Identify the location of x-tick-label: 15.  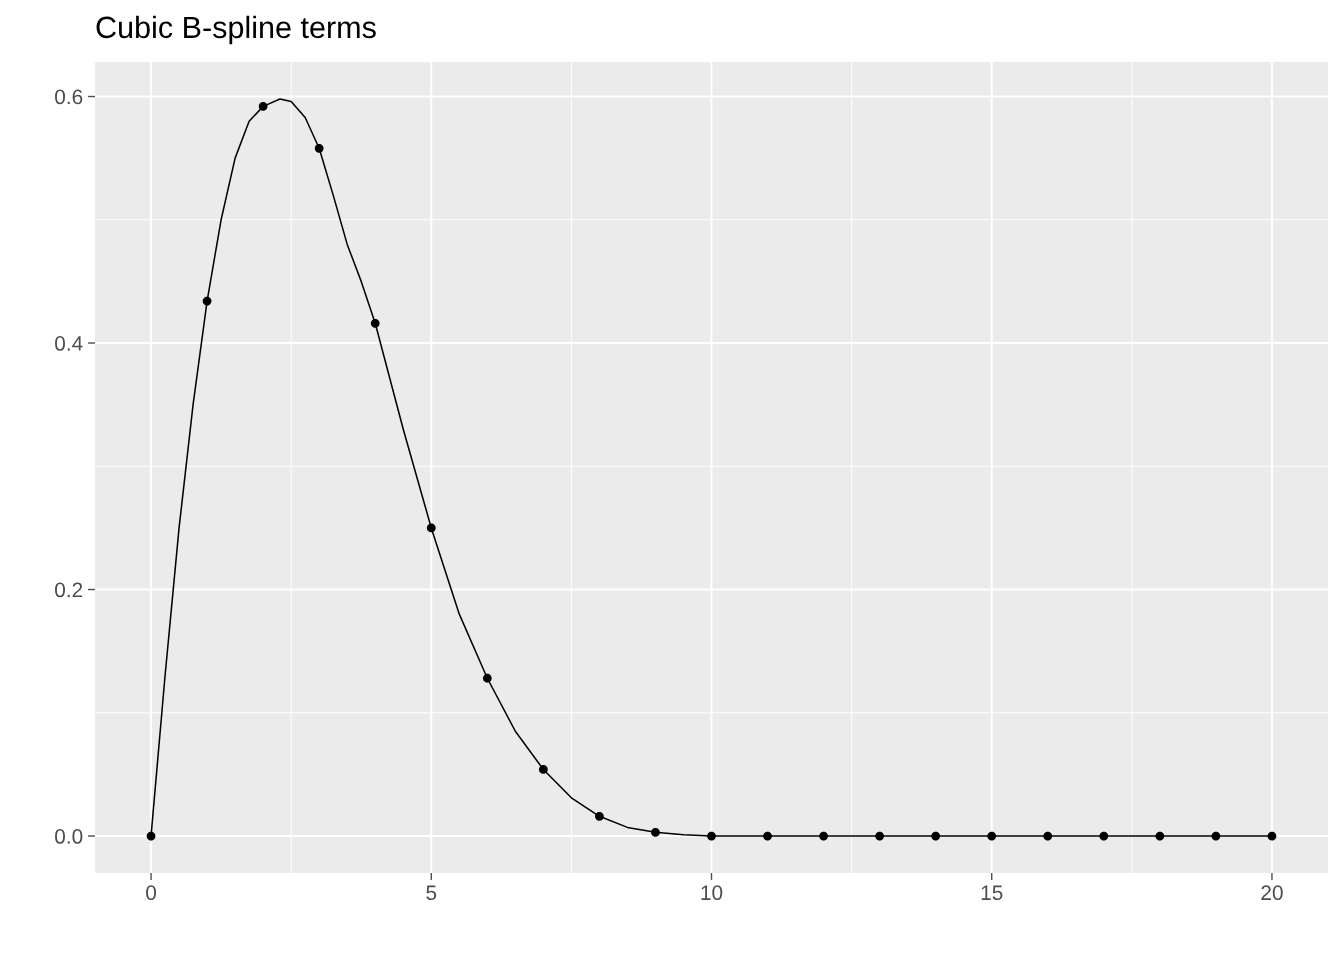
(992, 893).